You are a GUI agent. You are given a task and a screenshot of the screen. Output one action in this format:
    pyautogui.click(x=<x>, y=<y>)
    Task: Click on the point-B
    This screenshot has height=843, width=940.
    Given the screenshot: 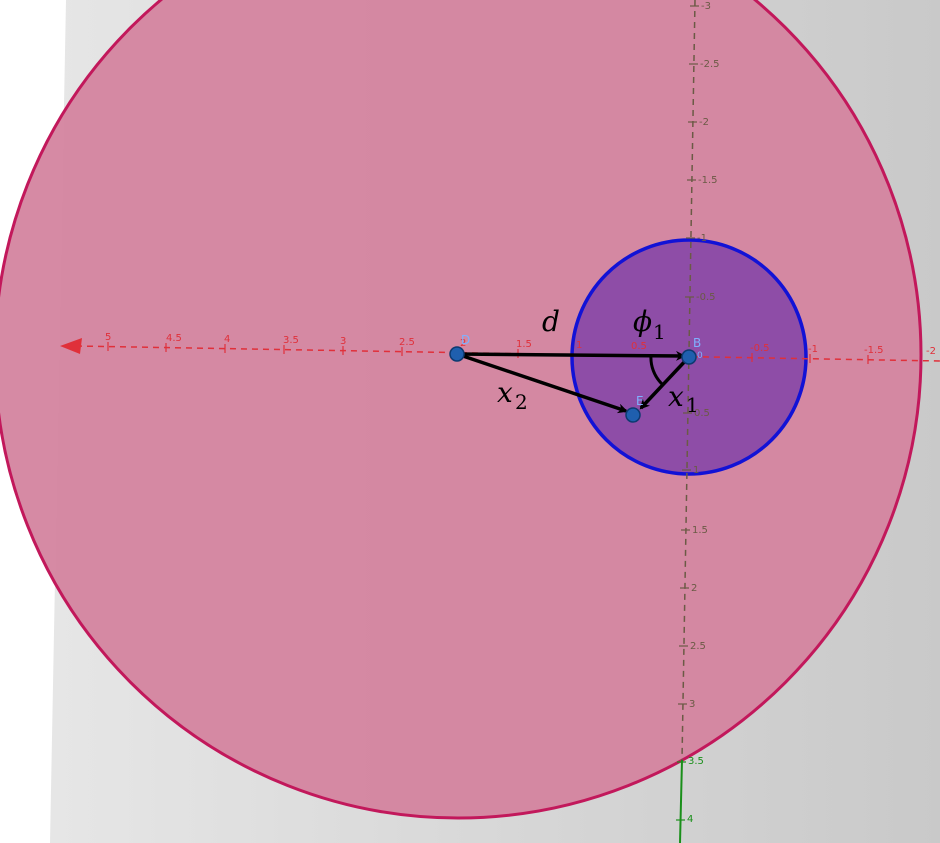 What is the action you would take?
    pyautogui.click(x=689, y=357)
    